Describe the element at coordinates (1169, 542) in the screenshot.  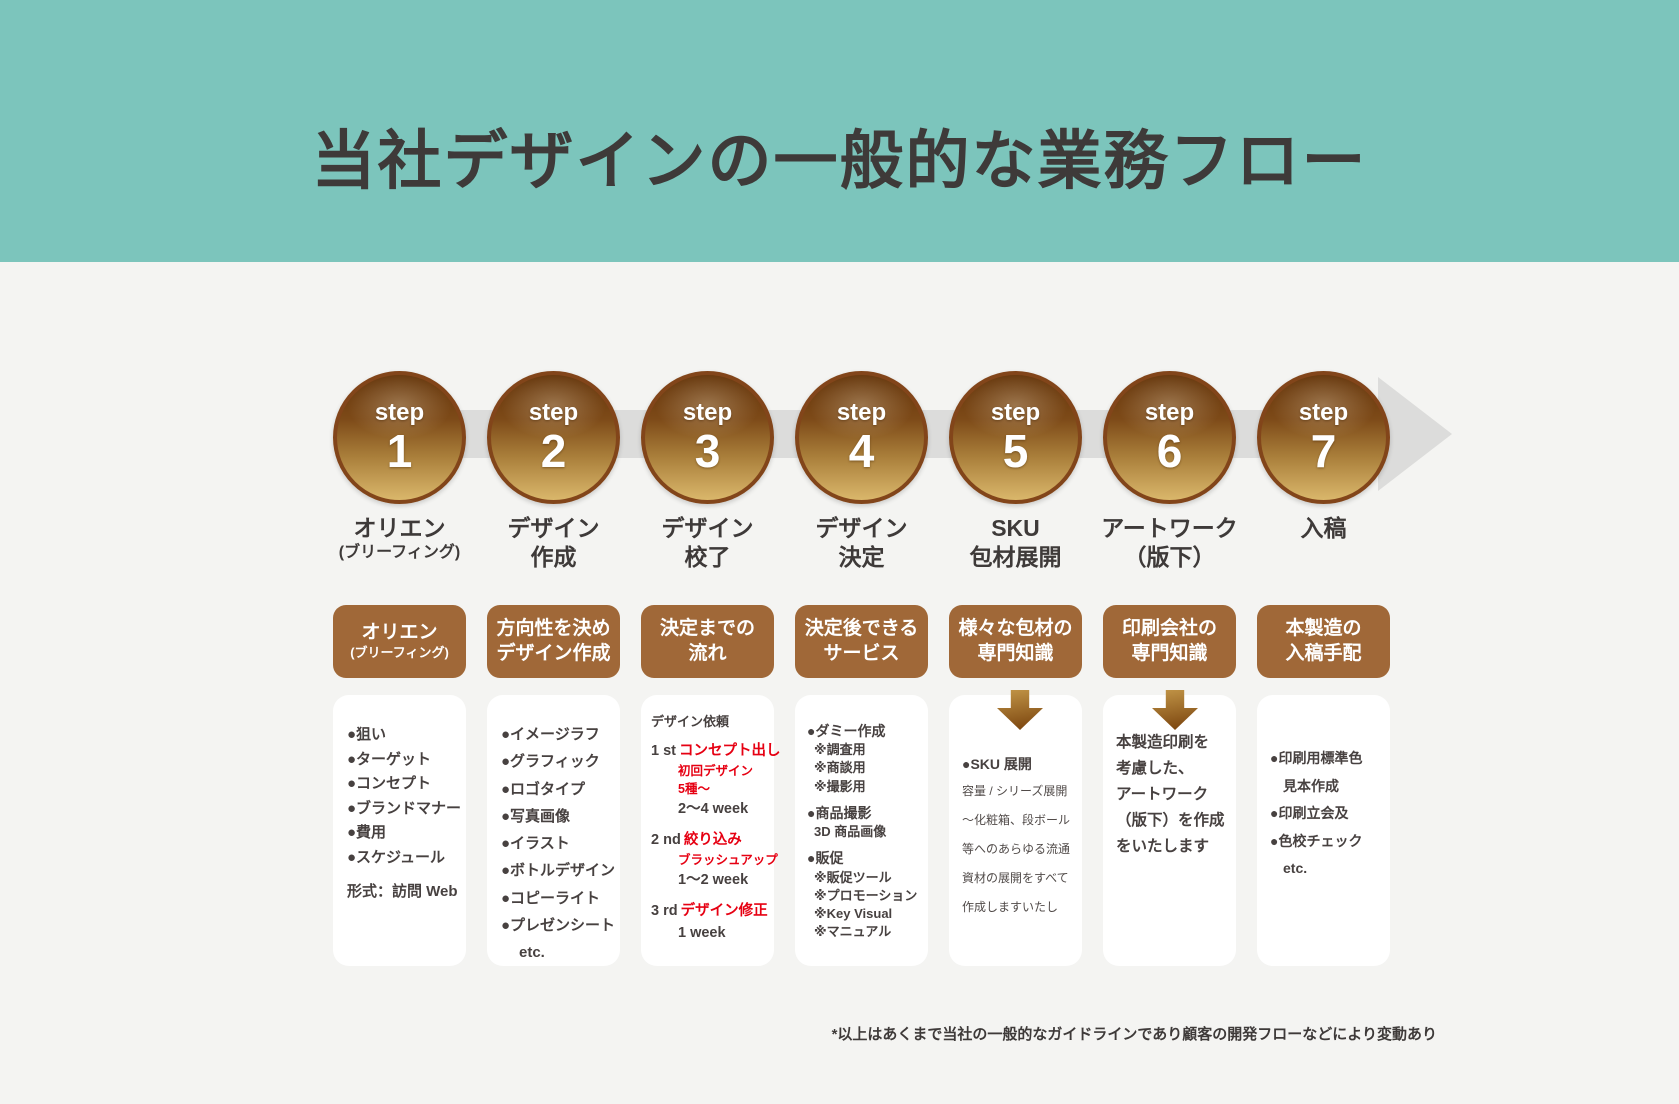
I see `step-title: アートワーク （版下）` at that location.